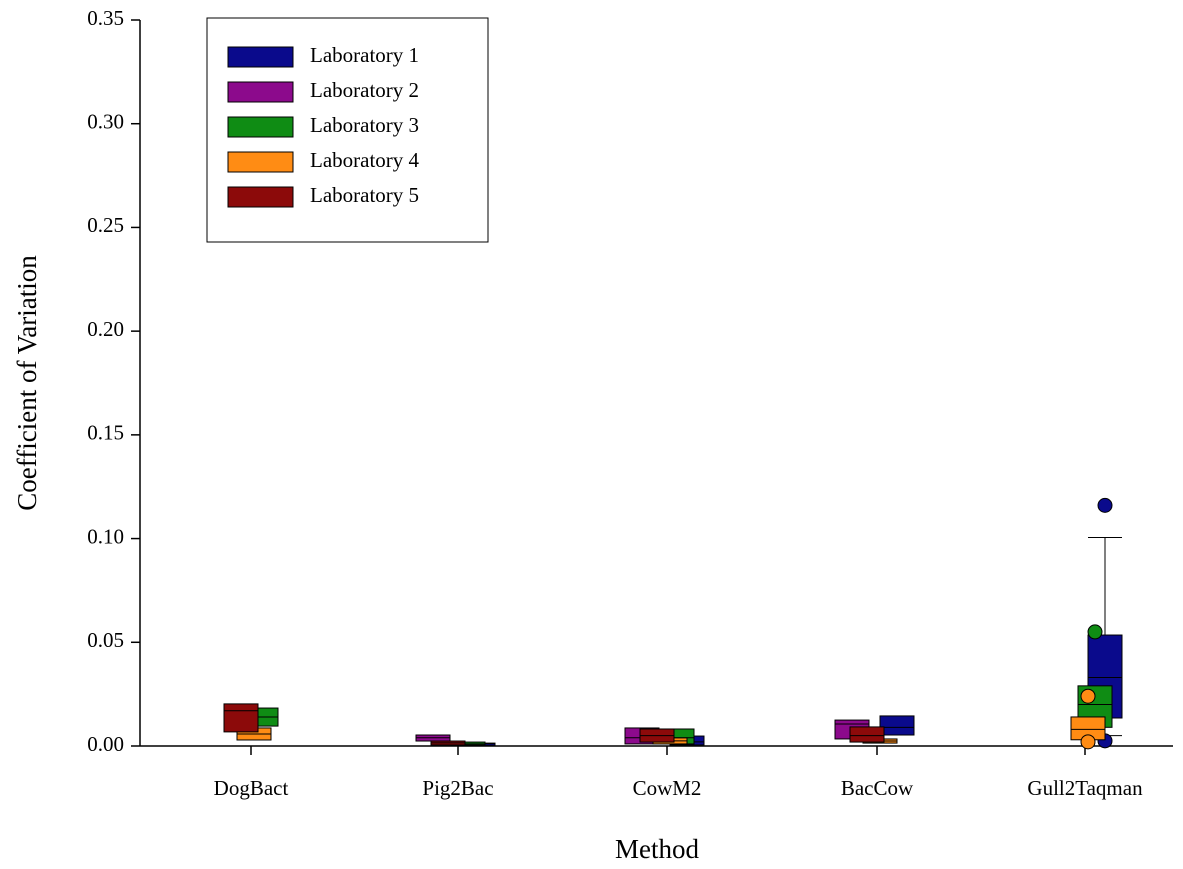 This screenshot has width=1183, height=869. What do you see at coordinates (365, 160) in the screenshot?
I see `legend-label: Laboratory 4` at bounding box center [365, 160].